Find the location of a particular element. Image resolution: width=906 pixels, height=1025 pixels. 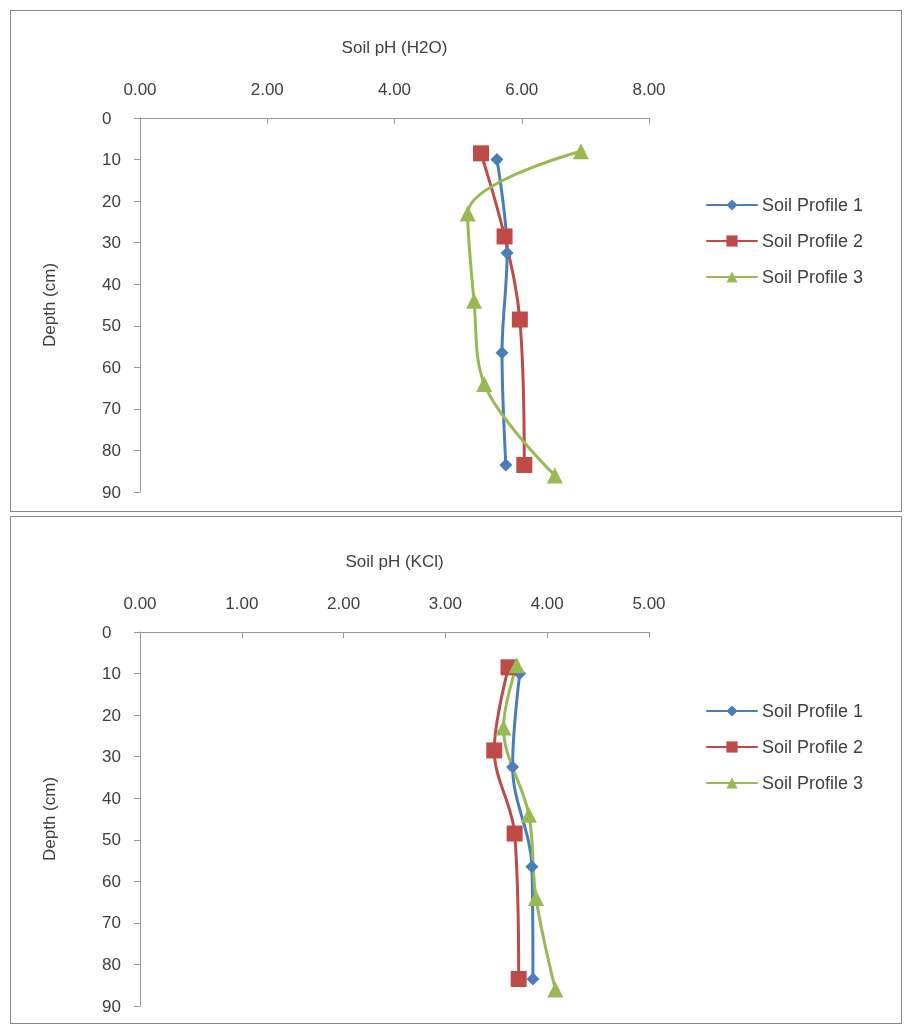

x-axis-title: Soil pH (H2O) is located at coordinates (394, 47).